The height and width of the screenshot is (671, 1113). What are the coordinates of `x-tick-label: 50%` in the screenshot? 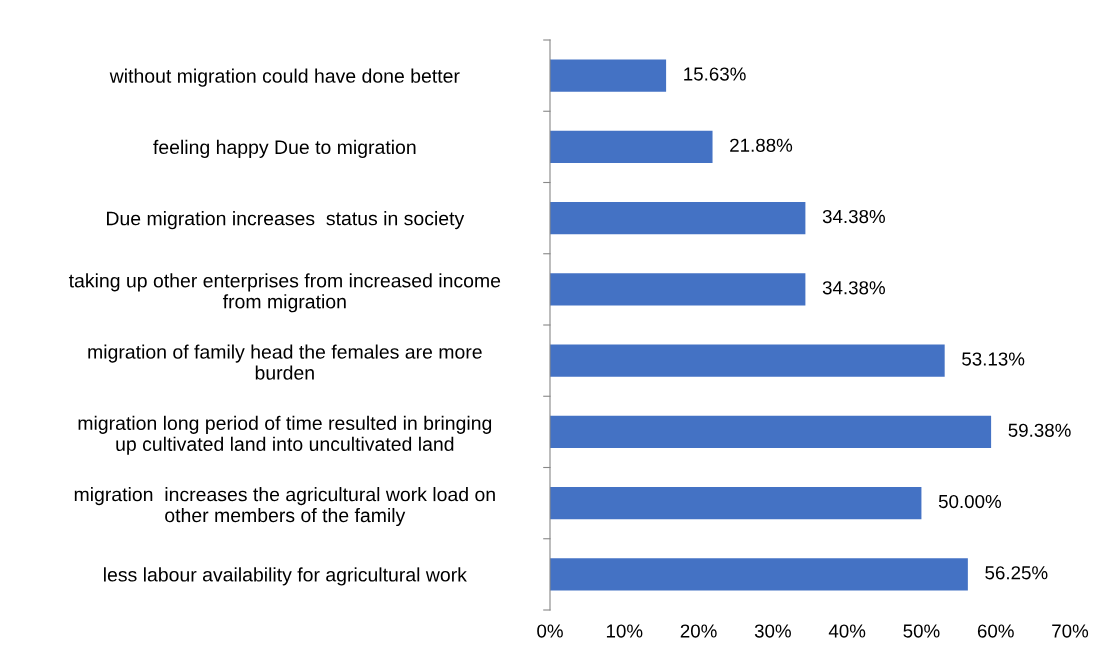 It's located at (921, 631).